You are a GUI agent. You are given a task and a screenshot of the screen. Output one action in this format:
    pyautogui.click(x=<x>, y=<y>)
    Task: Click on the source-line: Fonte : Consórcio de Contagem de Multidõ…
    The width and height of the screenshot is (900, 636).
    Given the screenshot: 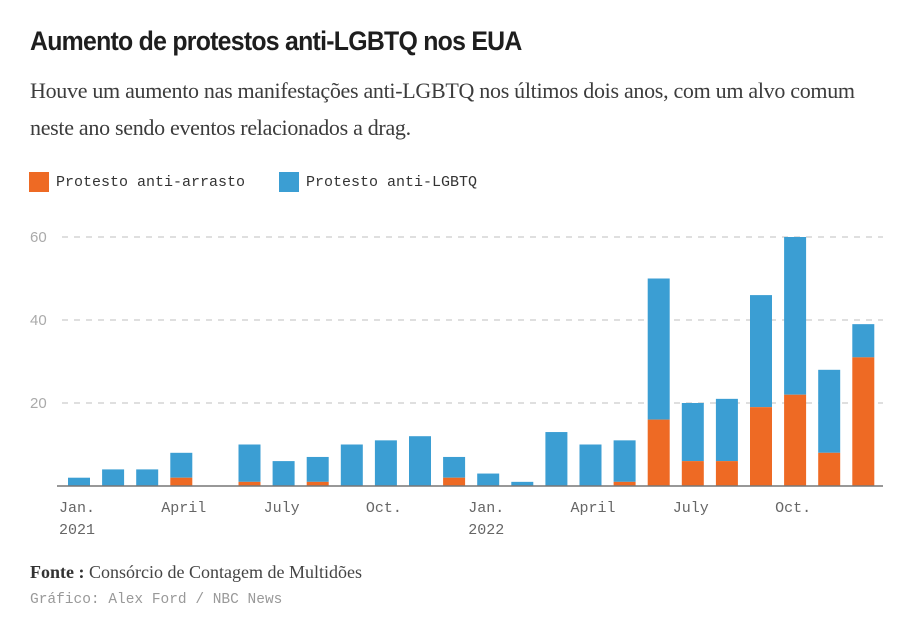 What is the action you would take?
    pyautogui.click(x=196, y=572)
    